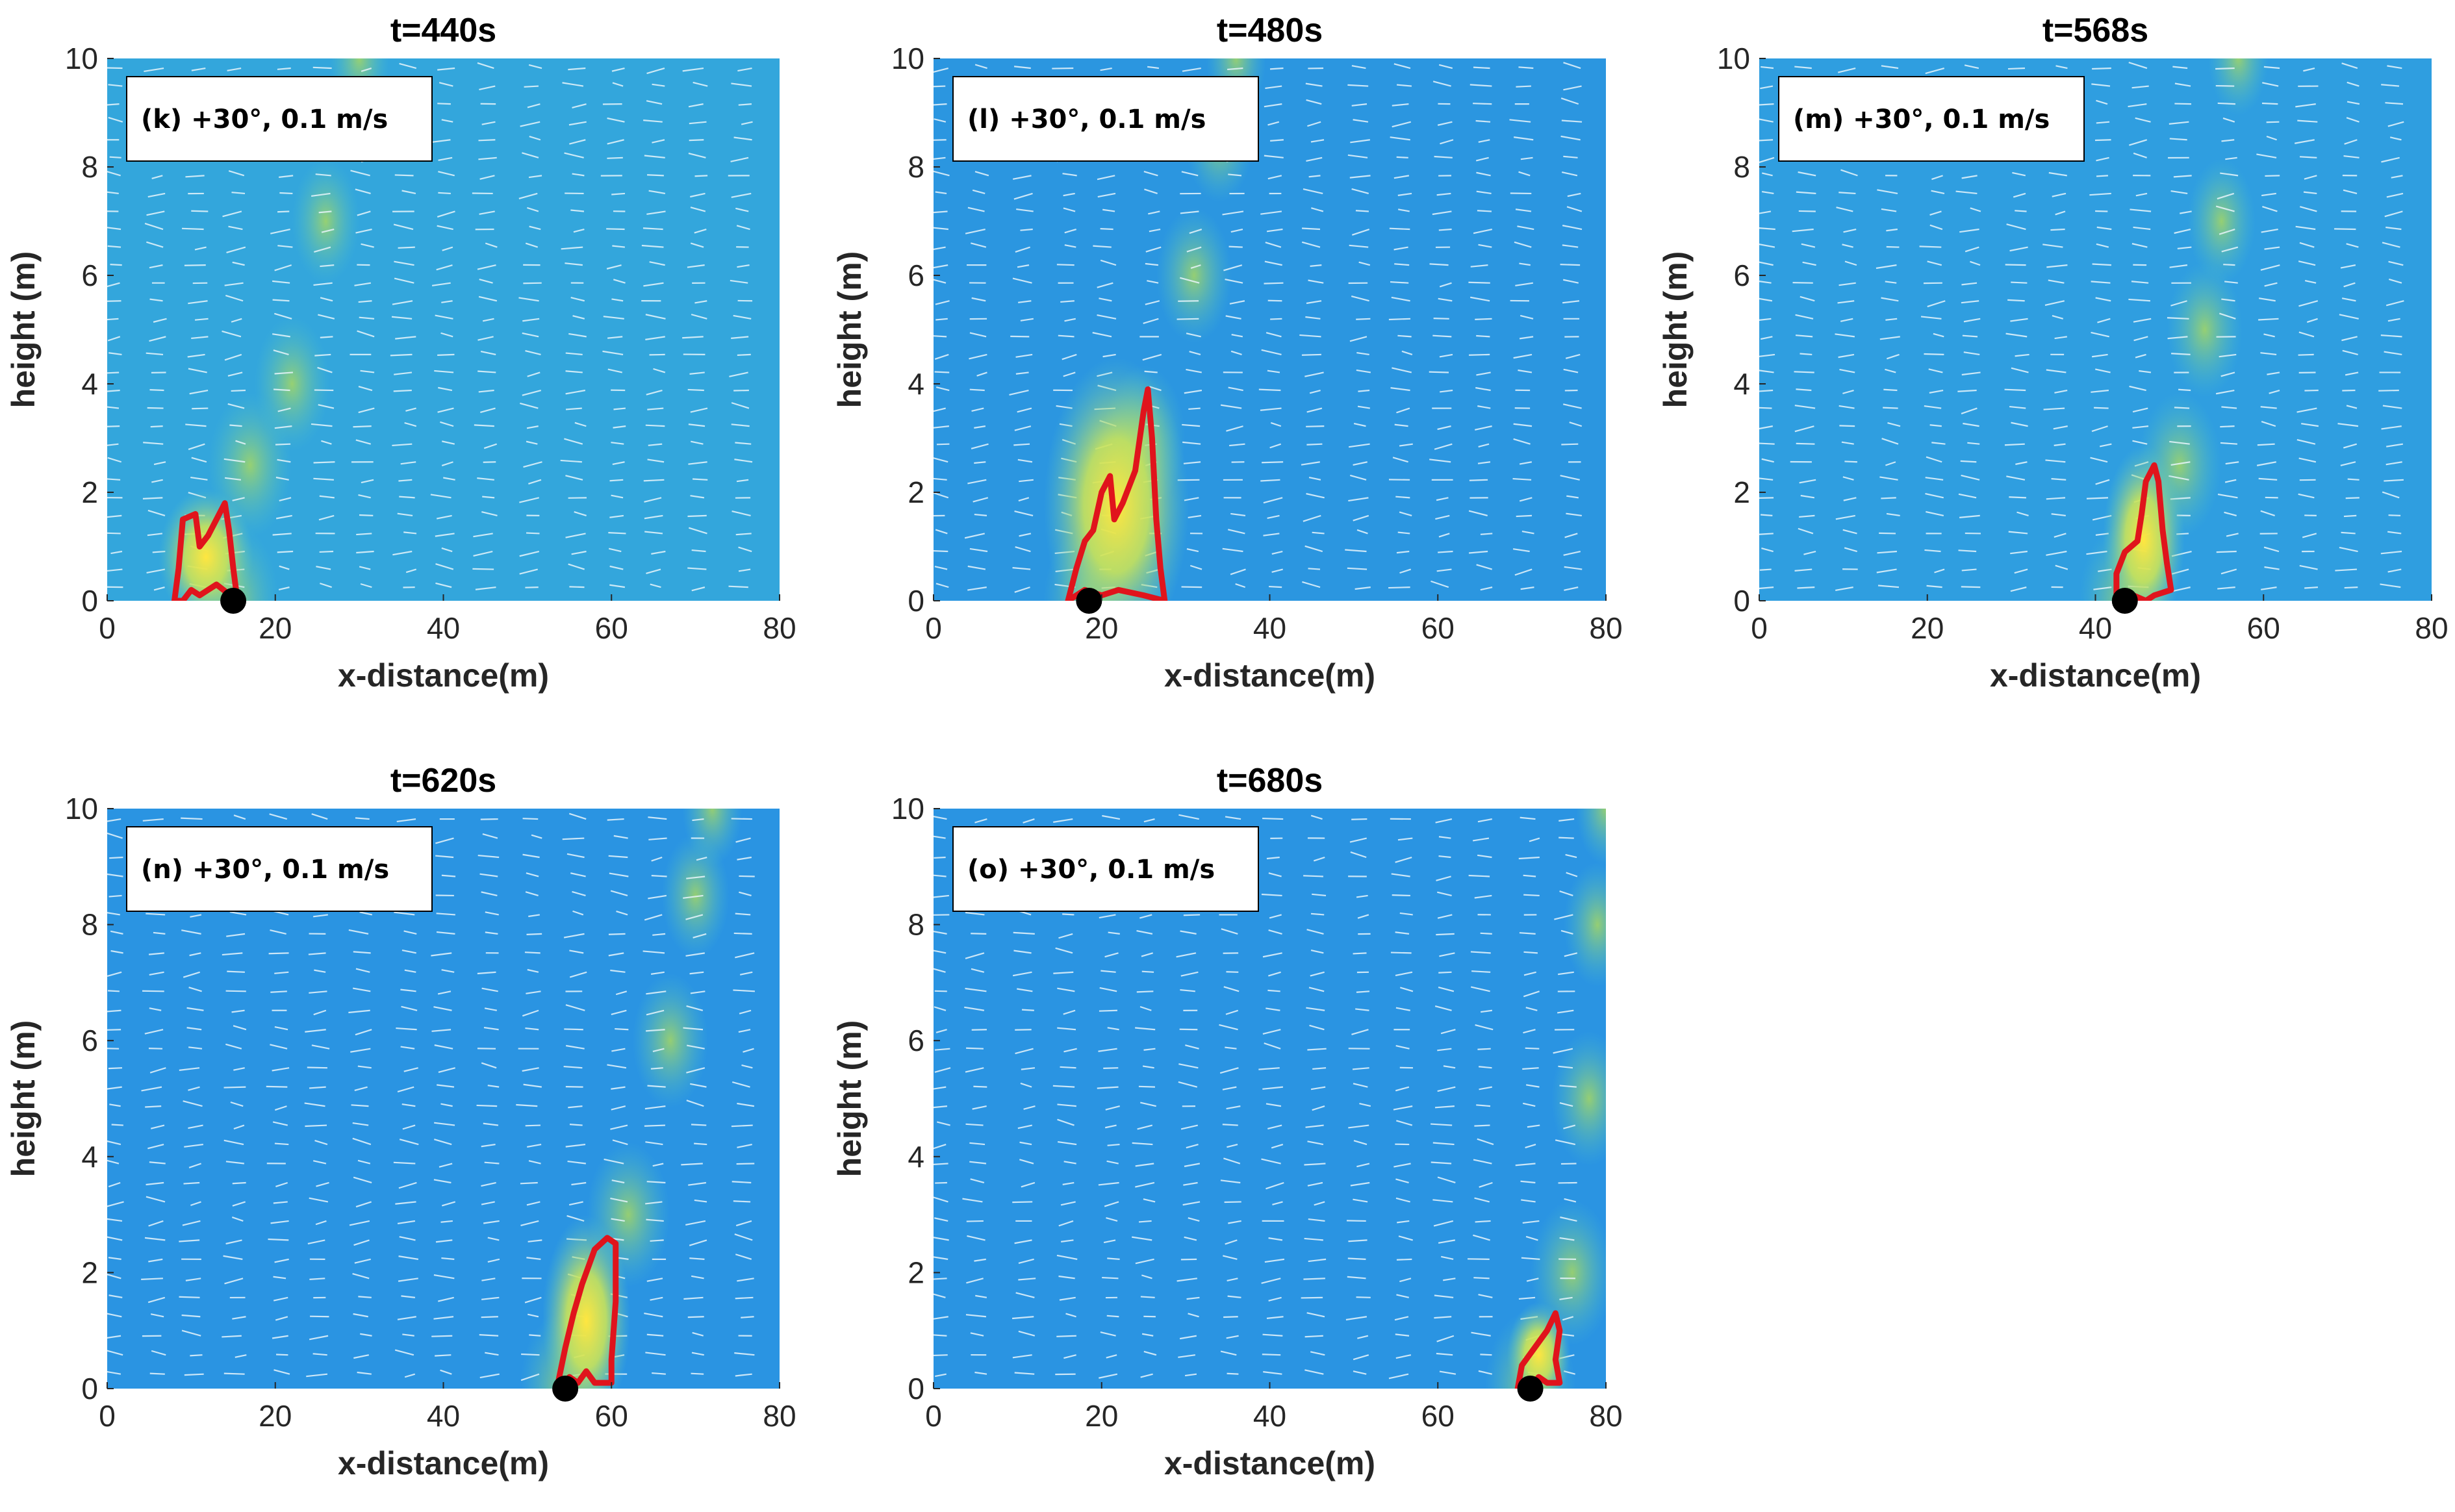 The image size is (2455, 1512). I want to click on fire-front-contour, so click(1116, 494).